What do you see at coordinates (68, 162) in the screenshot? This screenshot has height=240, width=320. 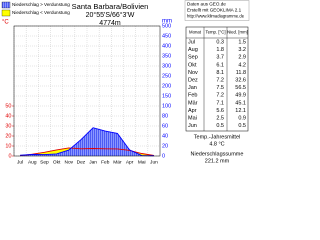 I see `x-tick-label: Nov` at bounding box center [68, 162].